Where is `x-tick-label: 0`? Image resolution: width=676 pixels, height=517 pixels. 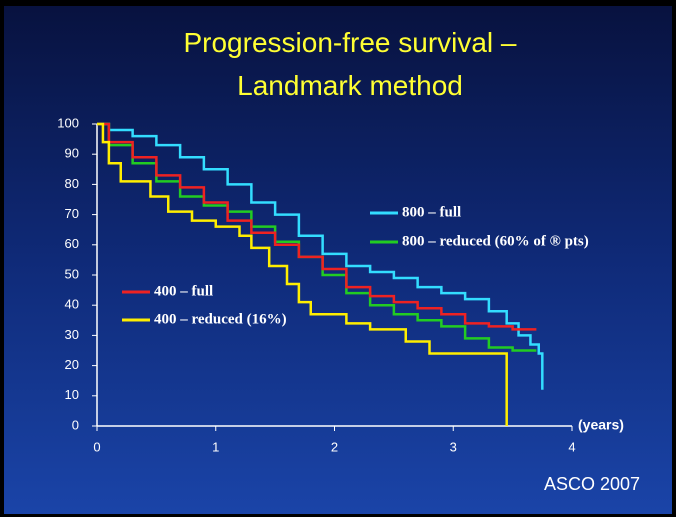 x-tick-label: 0 is located at coordinates (96, 446).